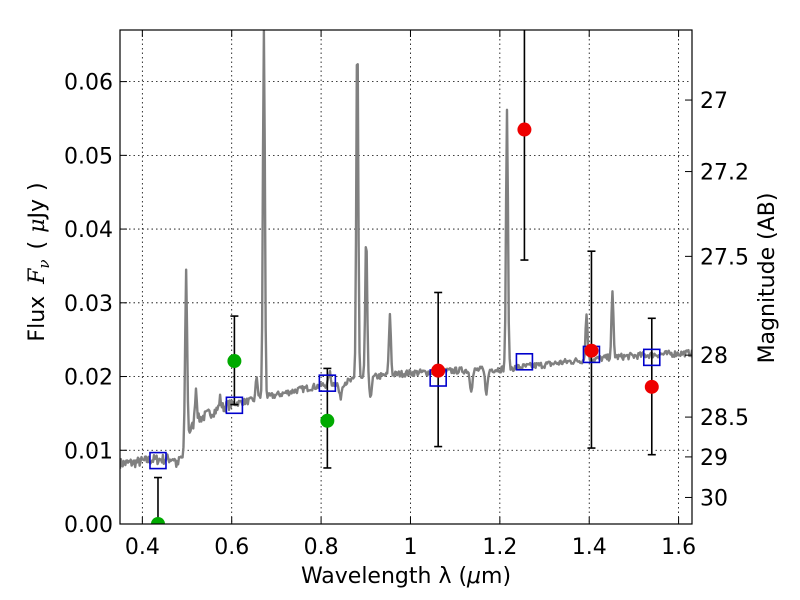  I want to click on y2-tick-label: 29, so click(714, 458).